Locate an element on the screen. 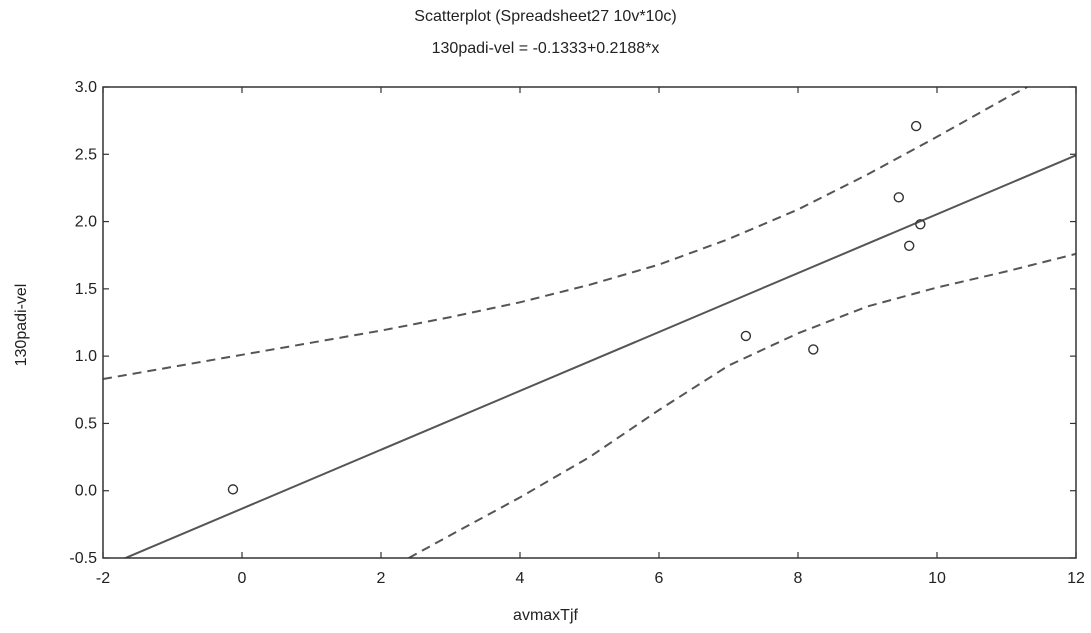  y-tick-label: 3.0 is located at coordinates (86, 87).